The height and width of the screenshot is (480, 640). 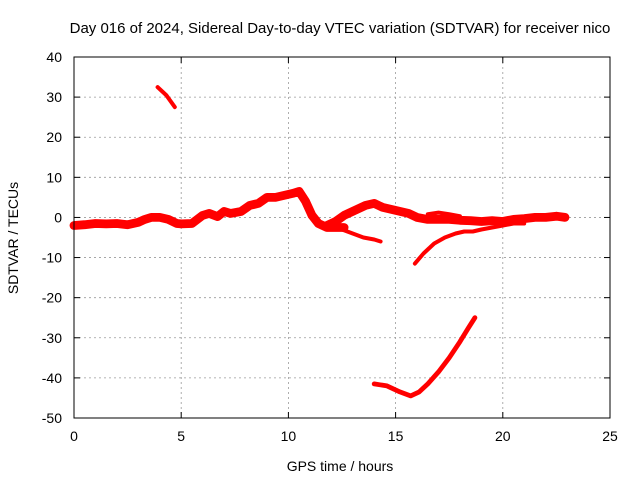 What do you see at coordinates (52, 418) in the screenshot?
I see `y-tick-label: -50` at bounding box center [52, 418].